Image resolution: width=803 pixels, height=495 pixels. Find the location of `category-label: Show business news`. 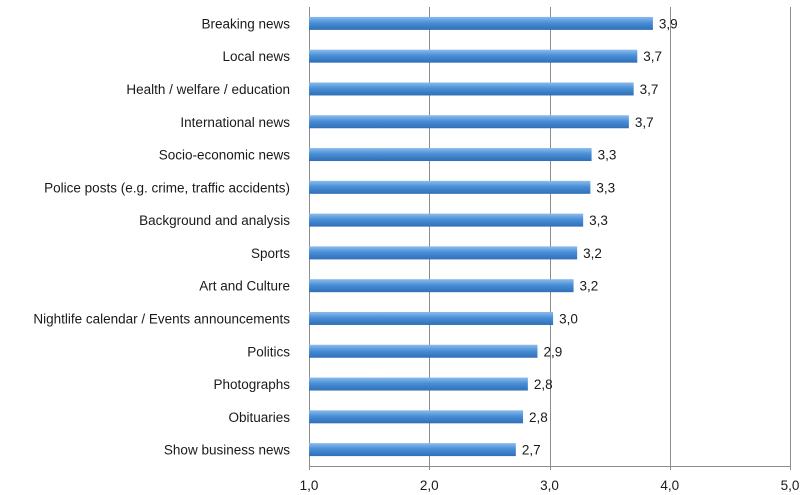

category-label: Show business news is located at coordinates (227, 450).